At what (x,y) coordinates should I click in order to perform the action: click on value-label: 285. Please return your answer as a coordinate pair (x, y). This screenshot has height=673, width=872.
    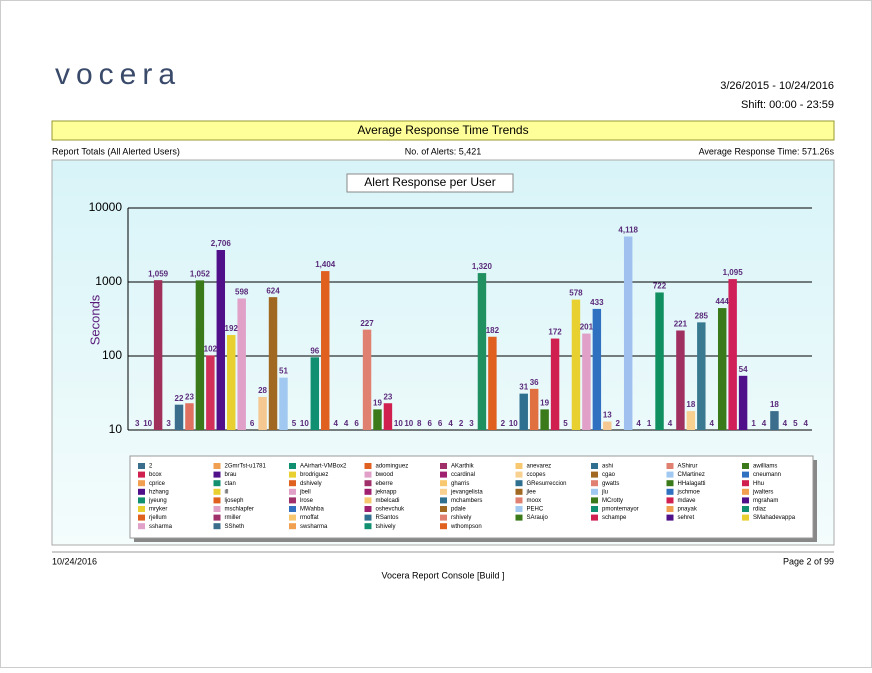
    Looking at the image, I should click on (702, 315).